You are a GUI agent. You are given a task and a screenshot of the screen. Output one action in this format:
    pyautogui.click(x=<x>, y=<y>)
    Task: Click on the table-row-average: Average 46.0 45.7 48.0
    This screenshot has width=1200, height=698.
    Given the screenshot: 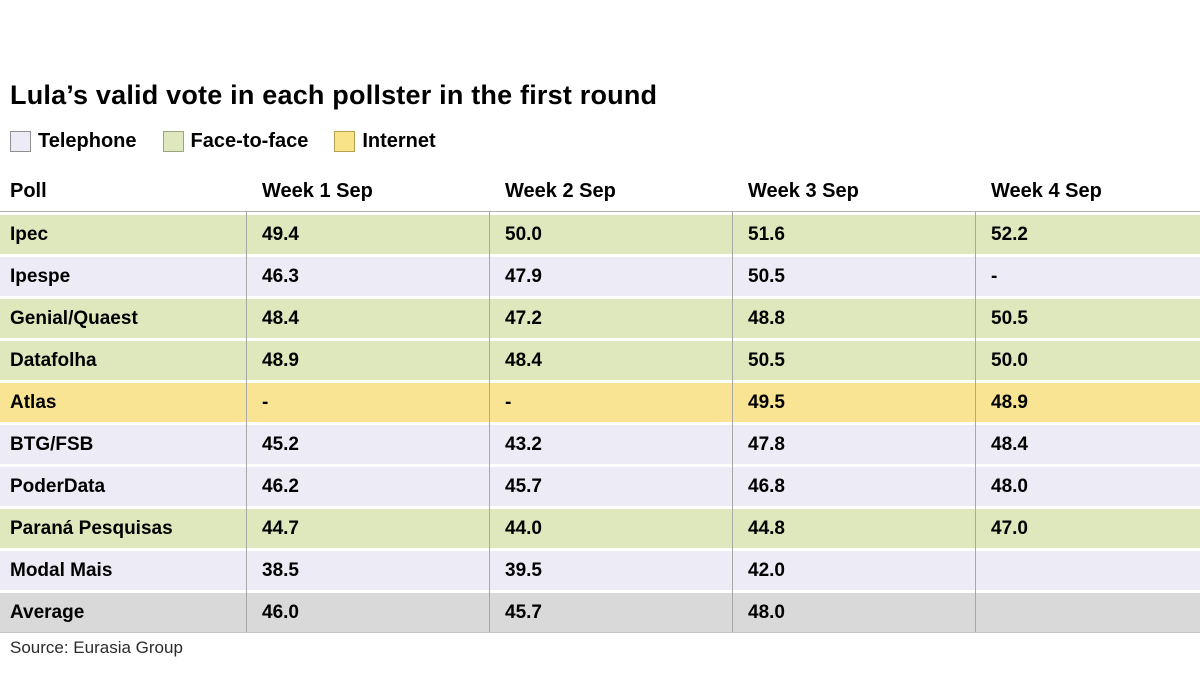 What is the action you would take?
    pyautogui.click(x=600, y=612)
    